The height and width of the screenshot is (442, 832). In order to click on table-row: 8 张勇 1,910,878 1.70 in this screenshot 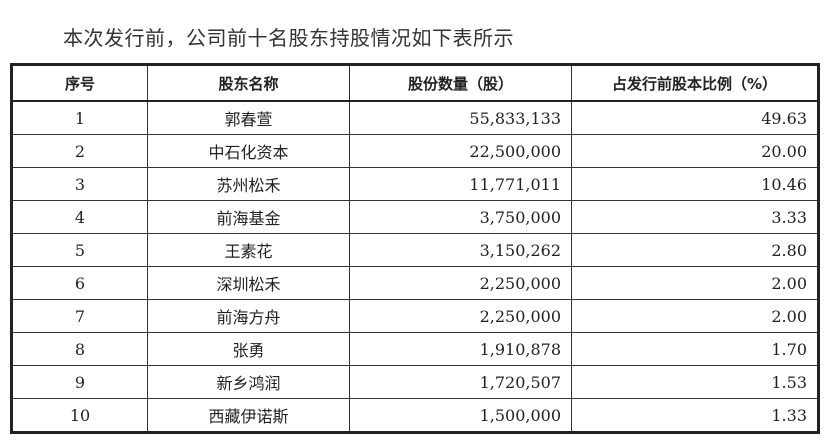, I will do `click(415, 349)`.